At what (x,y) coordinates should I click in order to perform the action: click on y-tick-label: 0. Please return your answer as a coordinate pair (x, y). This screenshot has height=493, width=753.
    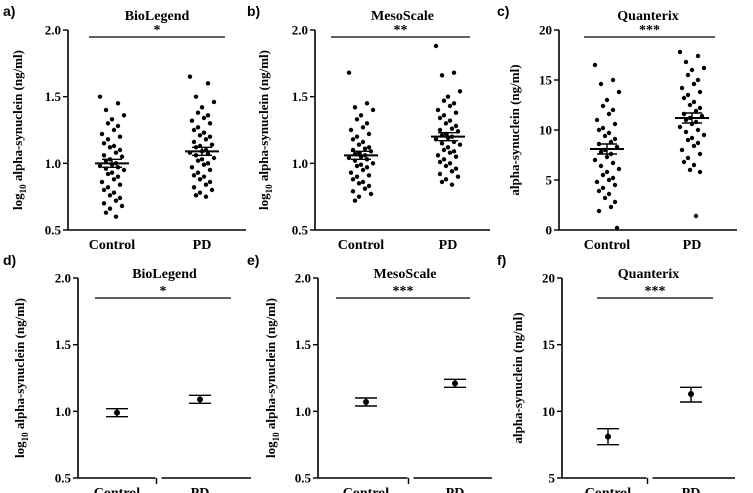
    Looking at the image, I should click on (549, 230).